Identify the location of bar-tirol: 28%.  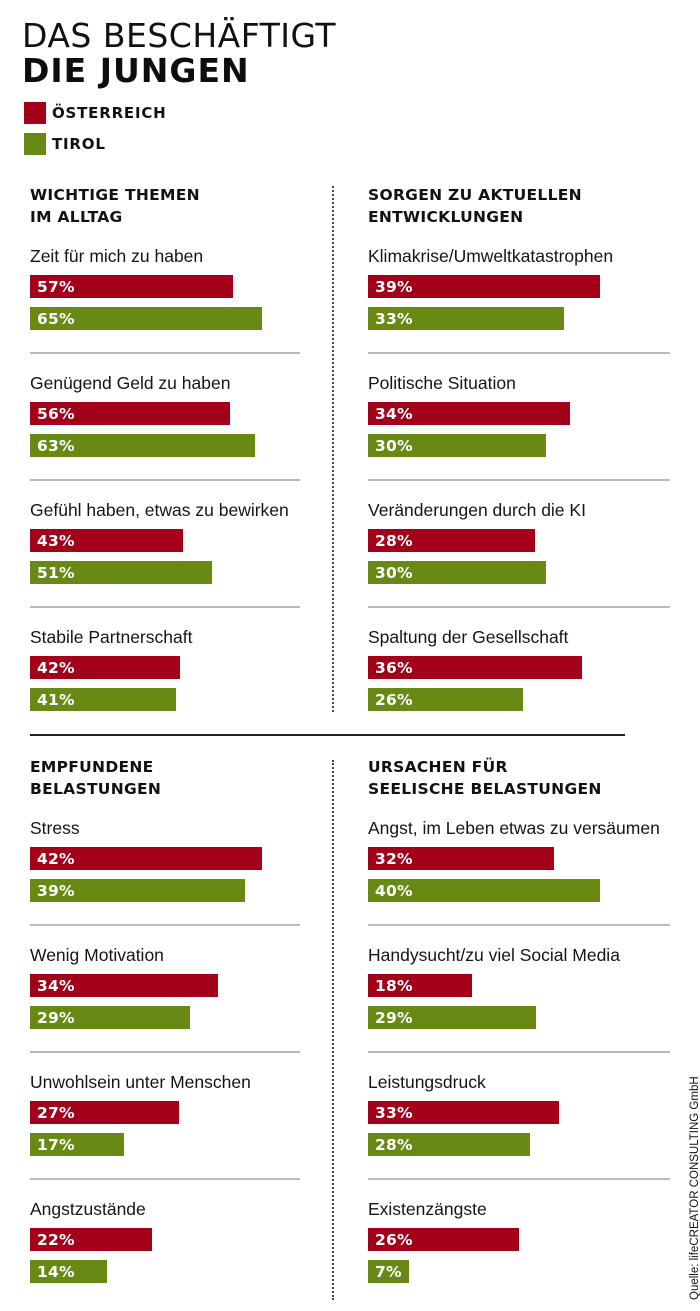
(449, 1144).